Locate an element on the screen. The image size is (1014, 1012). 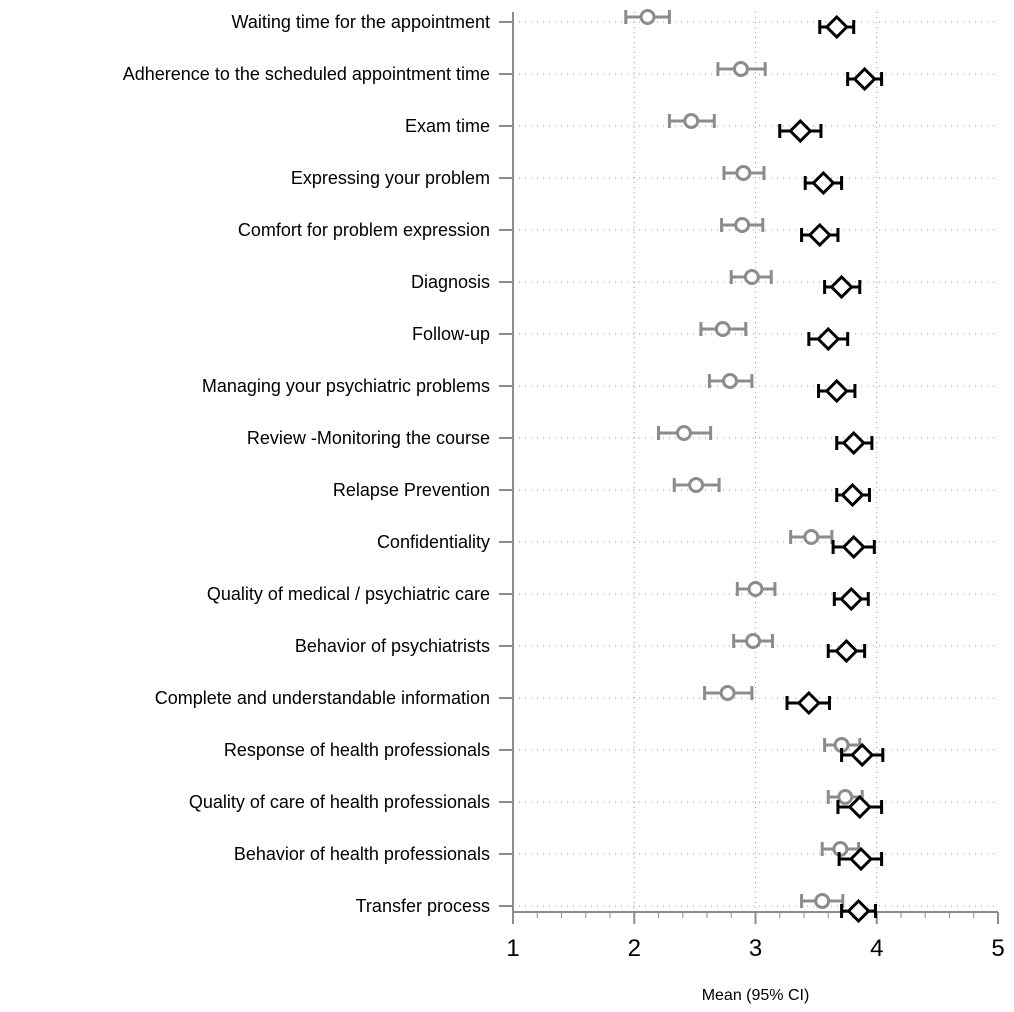
category-label: Managing your psychiatric problems is located at coordinates (346, 386).